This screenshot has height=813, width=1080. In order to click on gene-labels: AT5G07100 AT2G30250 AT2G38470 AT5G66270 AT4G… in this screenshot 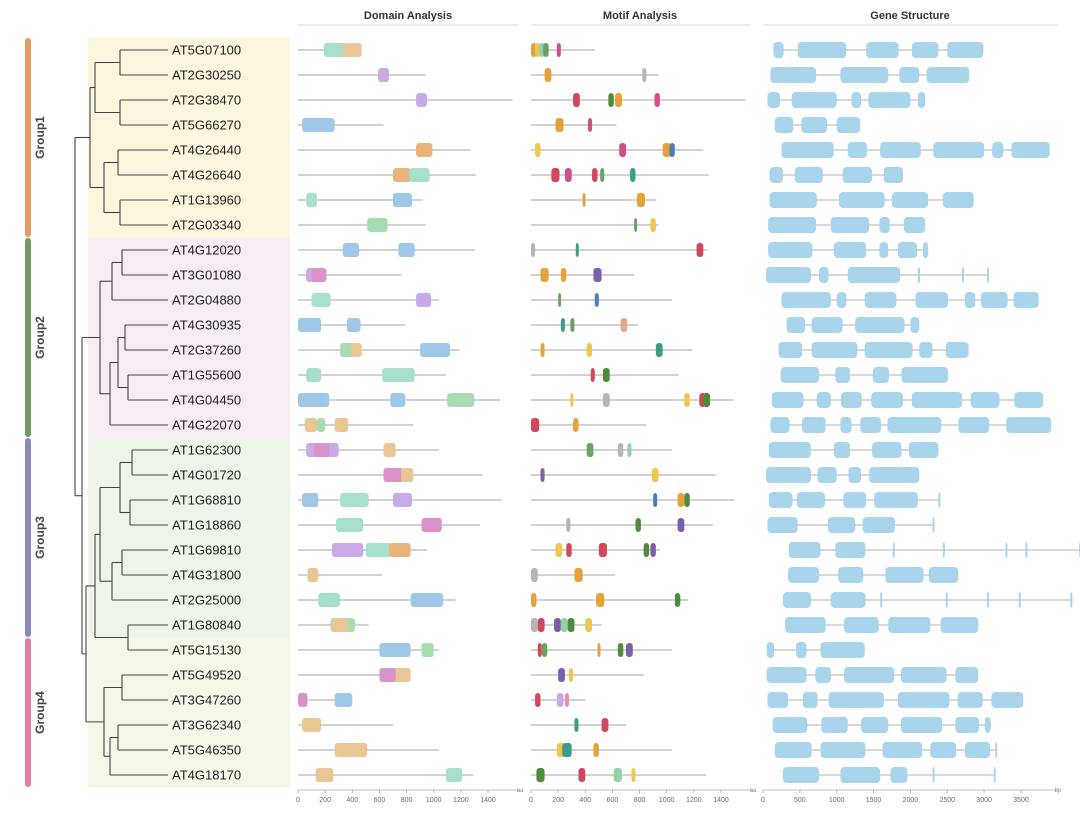, I will do `click(206, 413)`.